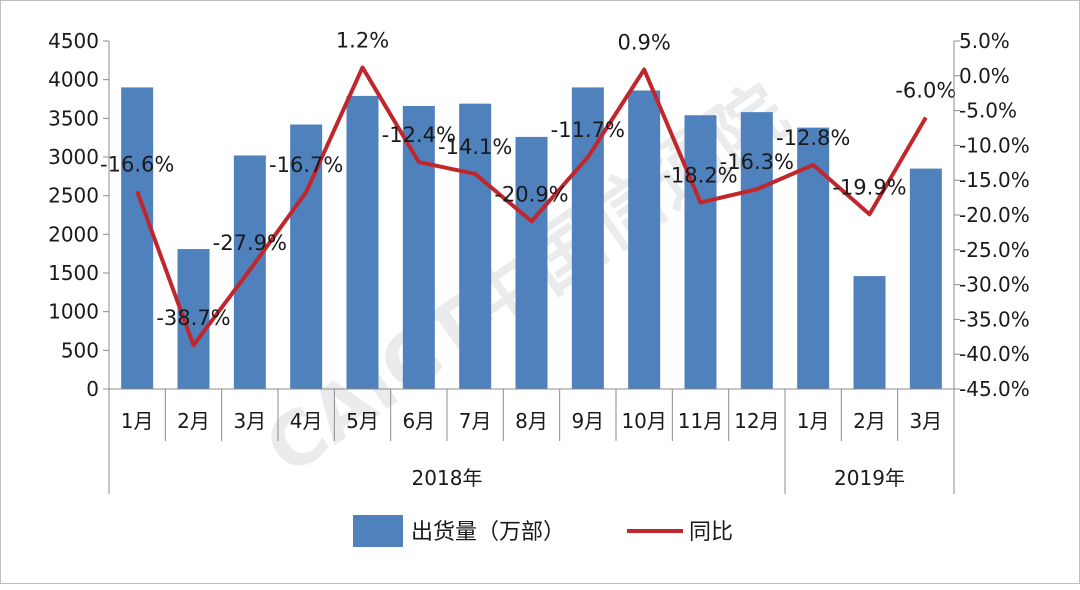  Describe the element at coordinates (73, 312) in the screenshot. I see `left-tick-label: 1000` at that location.